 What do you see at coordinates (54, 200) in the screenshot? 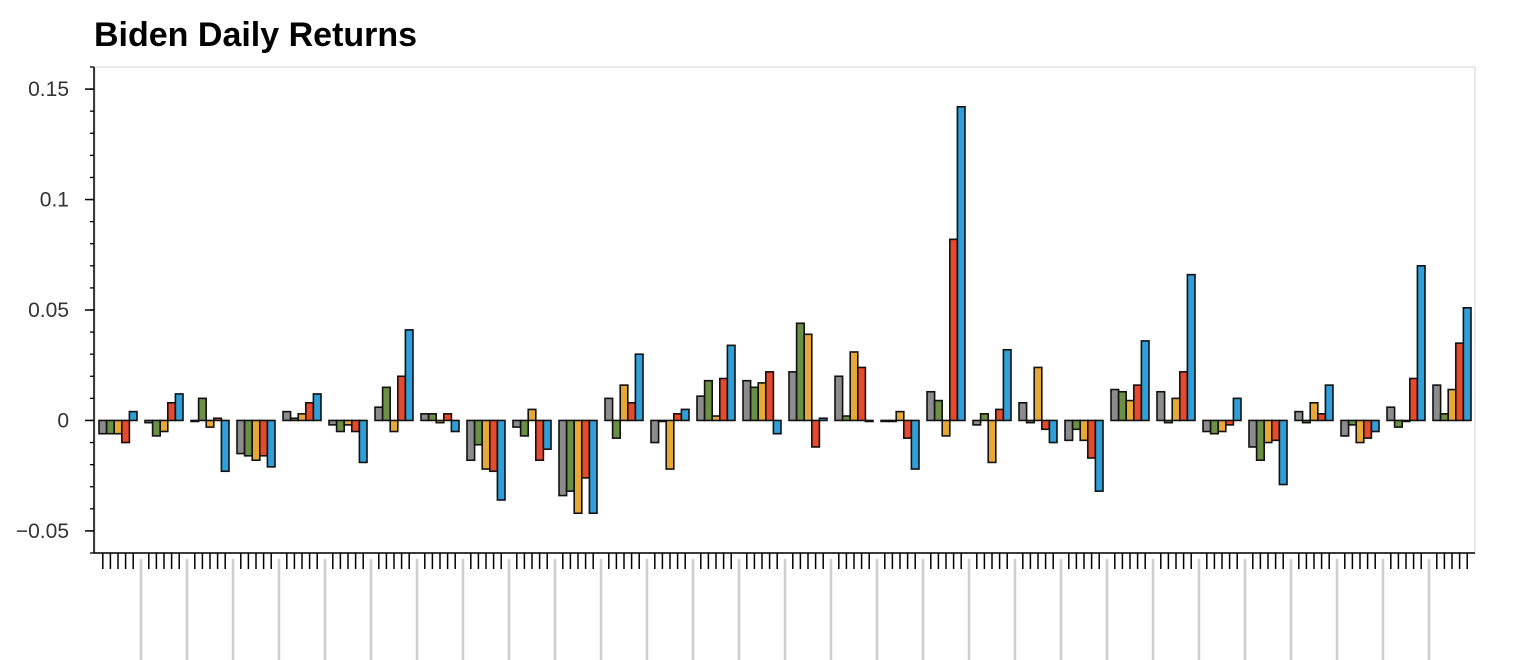
I see `y-tick-label: 0.1` at bounding box center [54, 200].